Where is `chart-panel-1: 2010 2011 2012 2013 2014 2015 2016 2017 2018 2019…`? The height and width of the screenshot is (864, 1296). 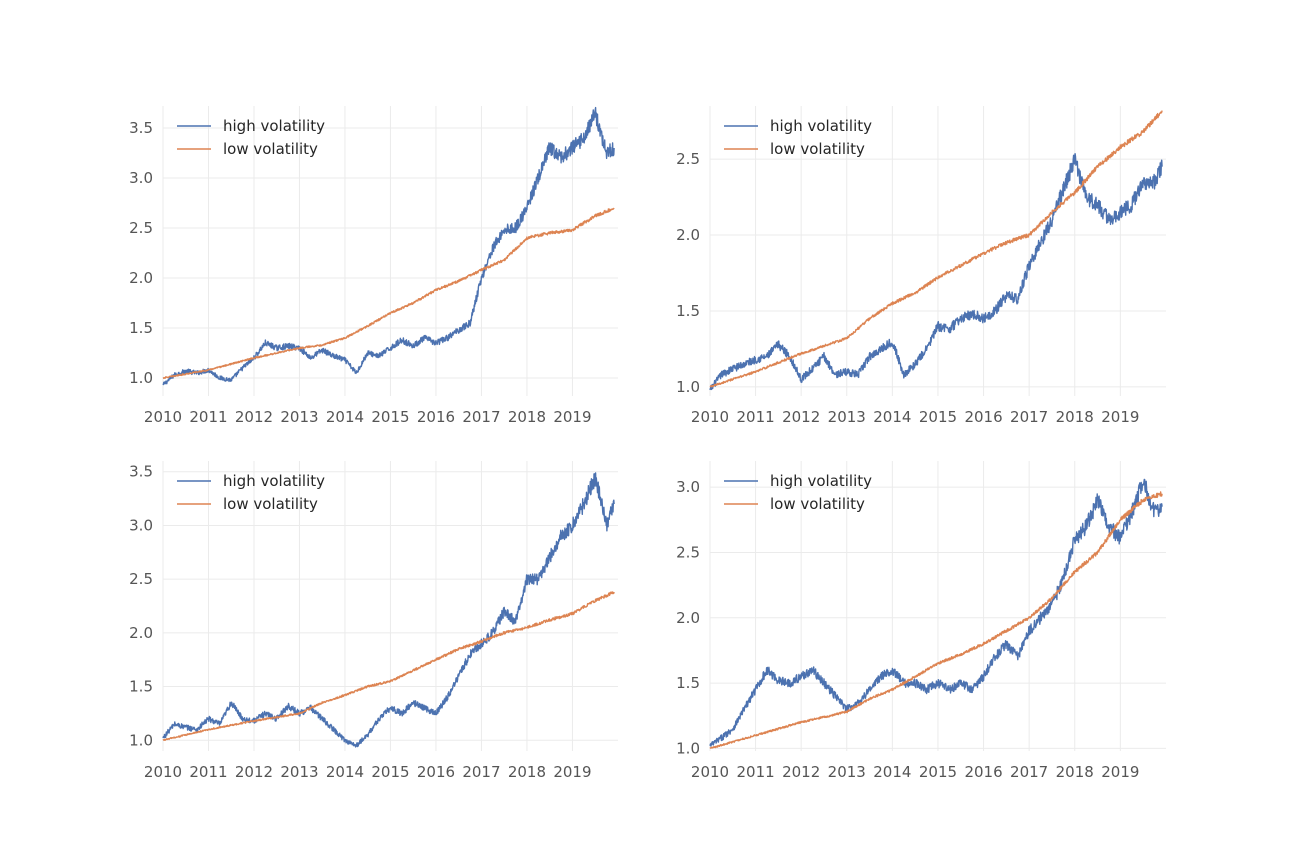
chart-panel-1: 2010 2011 2012 2013 2014 2015 2016 2017 2018 2019… is located at coordinates (373, 266).